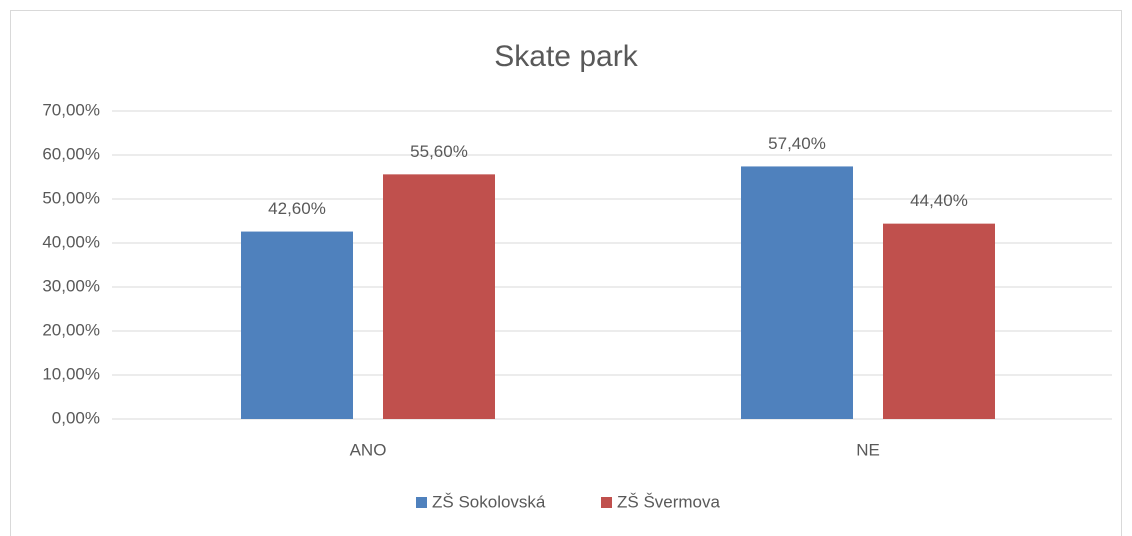 The height and width of the screenshot is (536, 1132). I want to click on y-tick-label: 0,00%, so click(76, 417).